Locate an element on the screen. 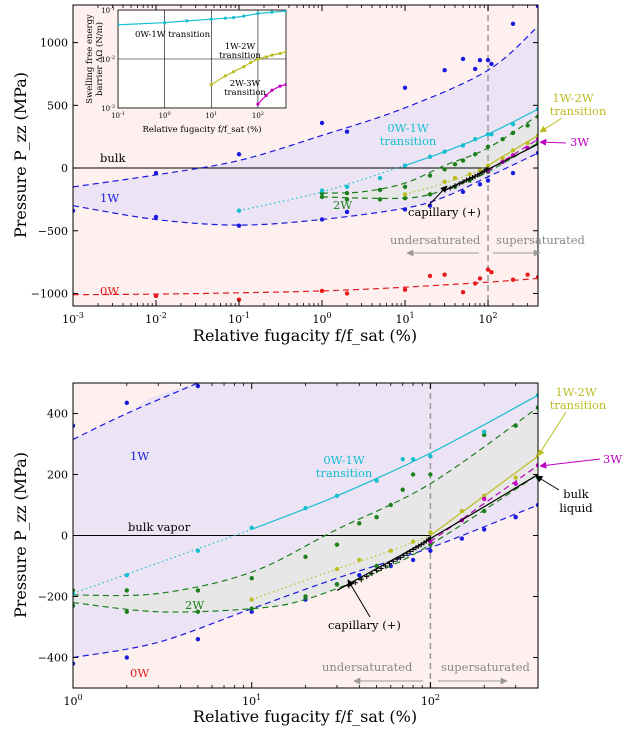  undersaturated-label: undersaturated is located at coordinates (367, 667).